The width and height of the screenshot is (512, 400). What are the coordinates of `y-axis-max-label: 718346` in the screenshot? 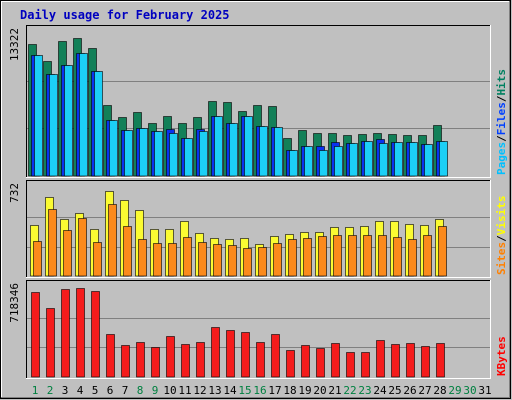 It's located at (14, 303).